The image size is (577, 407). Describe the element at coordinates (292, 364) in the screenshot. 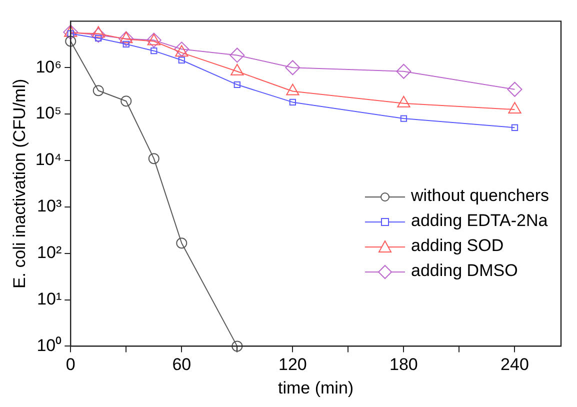

I see `x-tick-label: 120` at that location.